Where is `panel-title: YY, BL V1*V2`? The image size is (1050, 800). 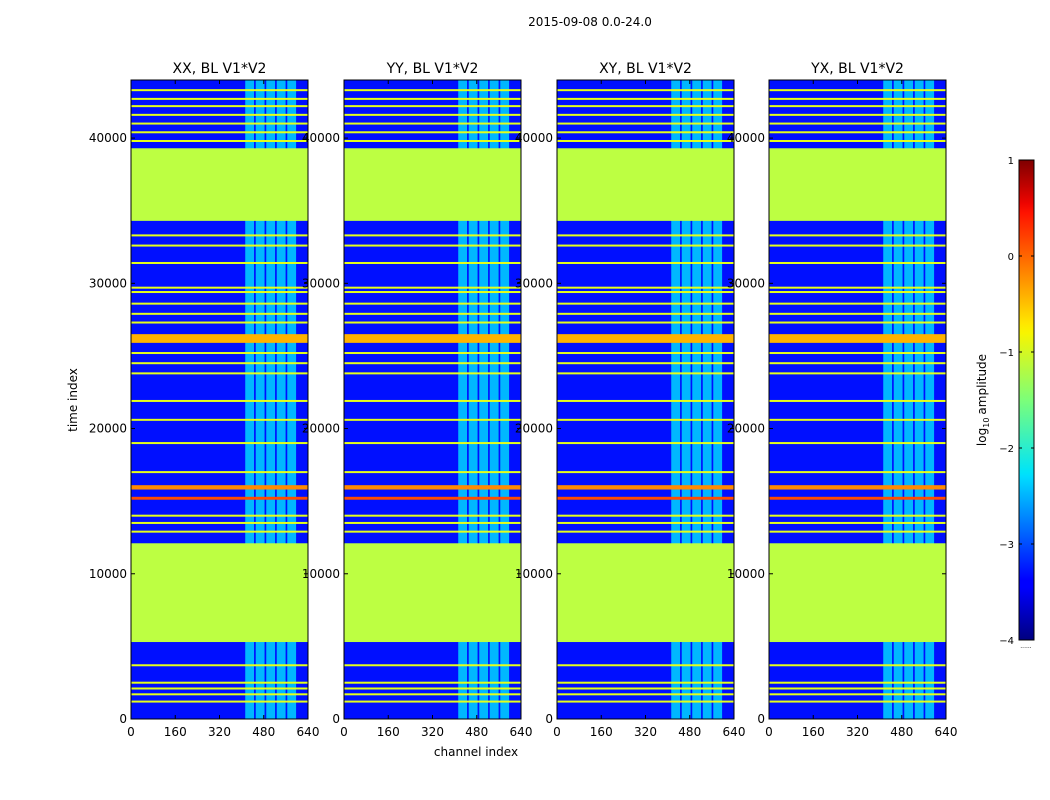
panel-title: YY, BL V1*V2 is located at coordinates (432, 69).